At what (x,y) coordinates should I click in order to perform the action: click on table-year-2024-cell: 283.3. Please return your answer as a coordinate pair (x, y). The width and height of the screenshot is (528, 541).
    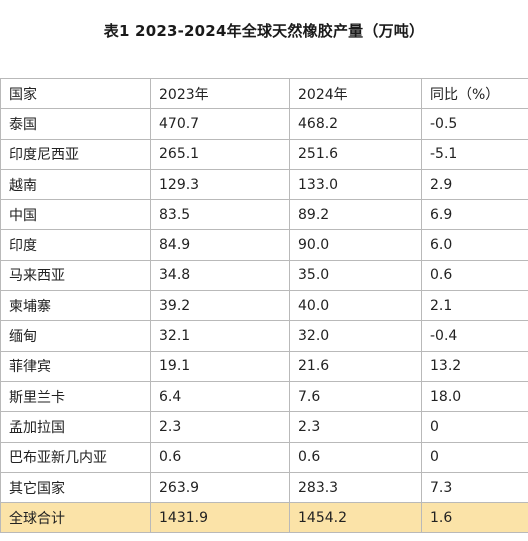
    Looking at the image, I should click on (355, 487).